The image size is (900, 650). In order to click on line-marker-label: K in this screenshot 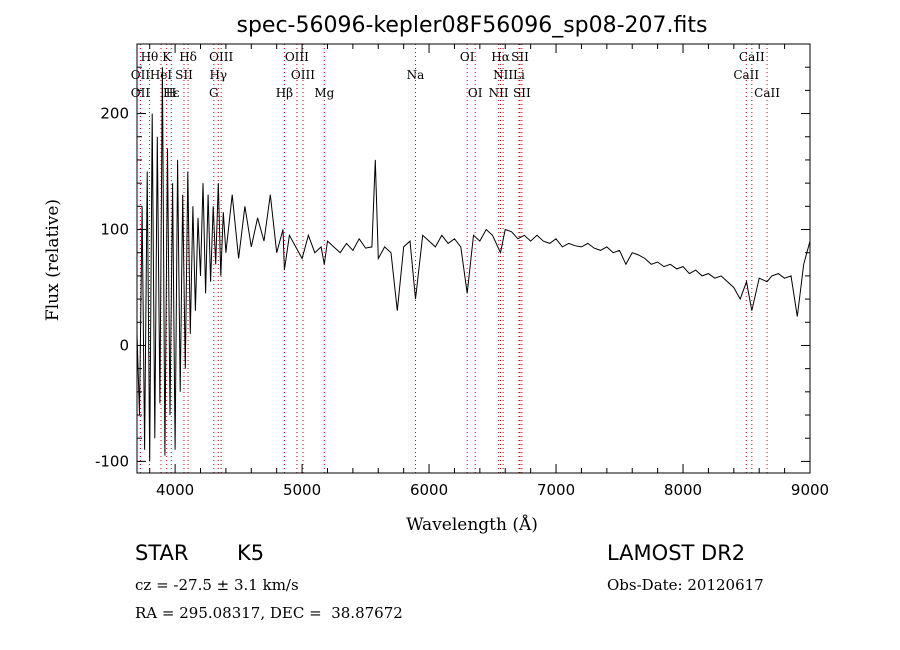, I will do `click(167, 57)`.